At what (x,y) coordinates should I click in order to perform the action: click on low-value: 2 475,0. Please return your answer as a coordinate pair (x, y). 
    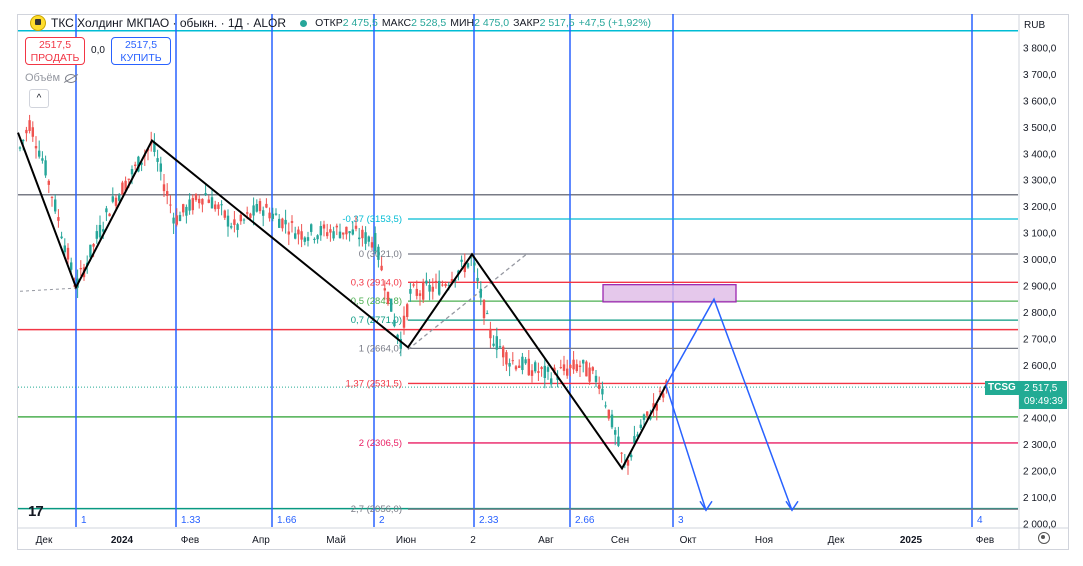
    Looking at the image, I should click on (492, 23).